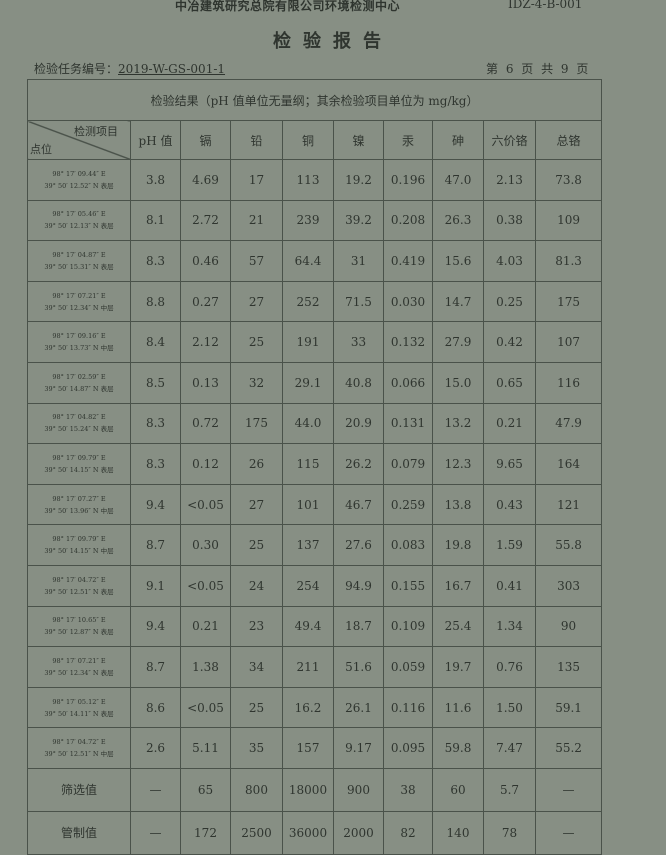 Image resolution: width=666 pixels, height=855 pixels. I want to click on longitude: 98° 17′ 04.72″ E, so click(79, 742).